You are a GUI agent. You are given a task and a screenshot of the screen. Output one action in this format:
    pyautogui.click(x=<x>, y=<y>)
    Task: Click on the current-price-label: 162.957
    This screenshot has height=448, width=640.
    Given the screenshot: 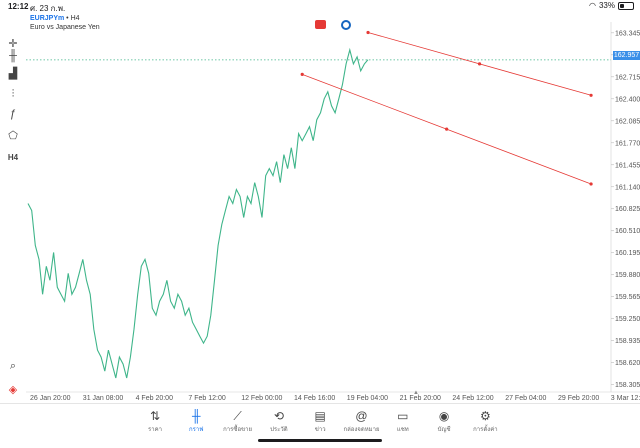 What is the action you would take?
    pyautogui.click(x=626, y=55)
    